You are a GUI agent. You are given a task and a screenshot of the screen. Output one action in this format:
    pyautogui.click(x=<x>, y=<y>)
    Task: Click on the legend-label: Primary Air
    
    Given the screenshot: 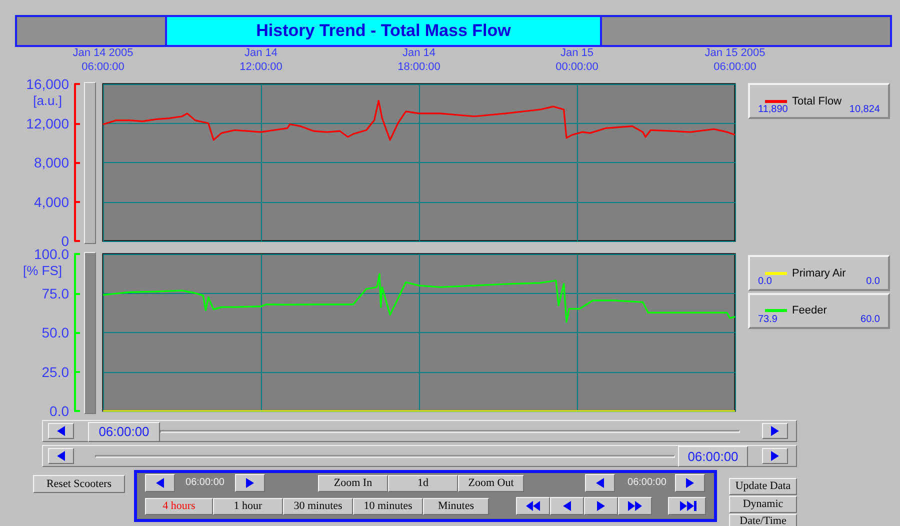 What is the action you would take?
    pyautogui.click(x=819, y=274)
    